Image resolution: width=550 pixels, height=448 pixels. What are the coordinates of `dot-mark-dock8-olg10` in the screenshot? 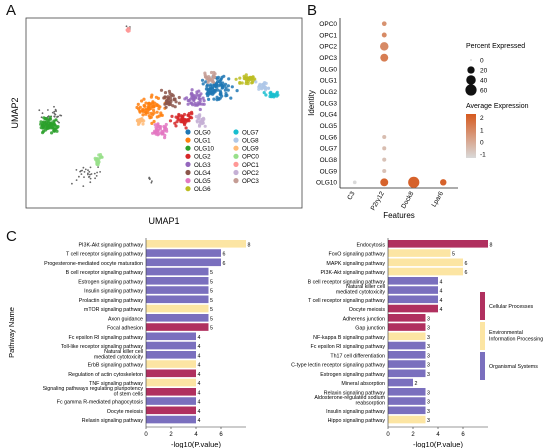 It's located at (414, 182).